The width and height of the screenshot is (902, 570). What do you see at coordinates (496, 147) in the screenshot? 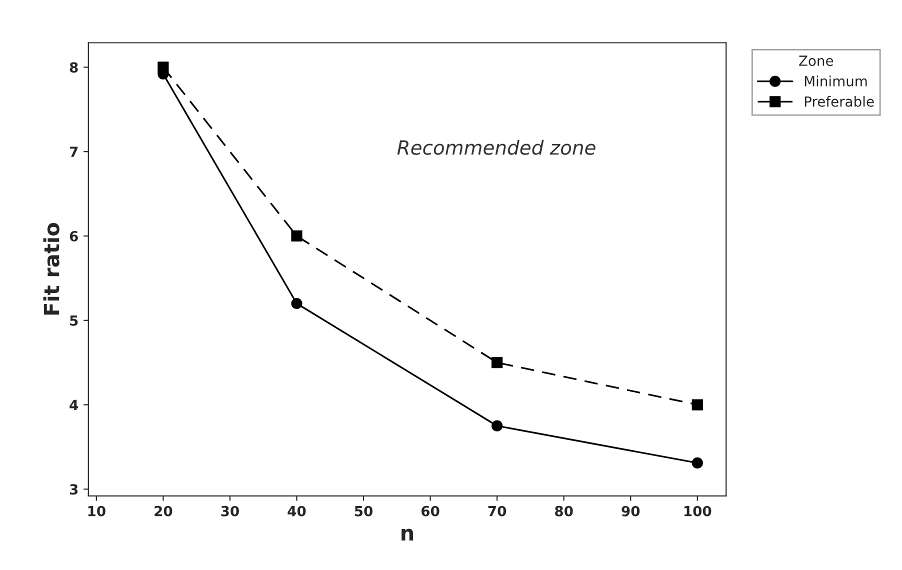
I see `annotation: Recommended zone` at bounding box center [496, 147].